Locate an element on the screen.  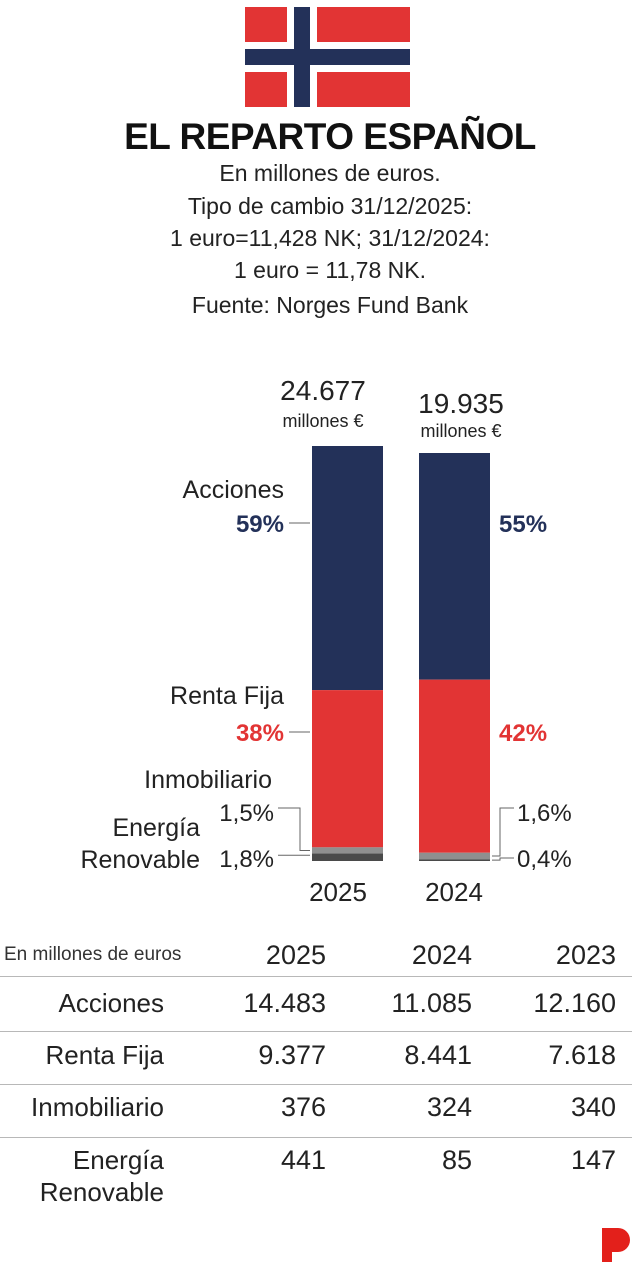
leader-inmobiliario-2024 is located at coordinates (503, 832).